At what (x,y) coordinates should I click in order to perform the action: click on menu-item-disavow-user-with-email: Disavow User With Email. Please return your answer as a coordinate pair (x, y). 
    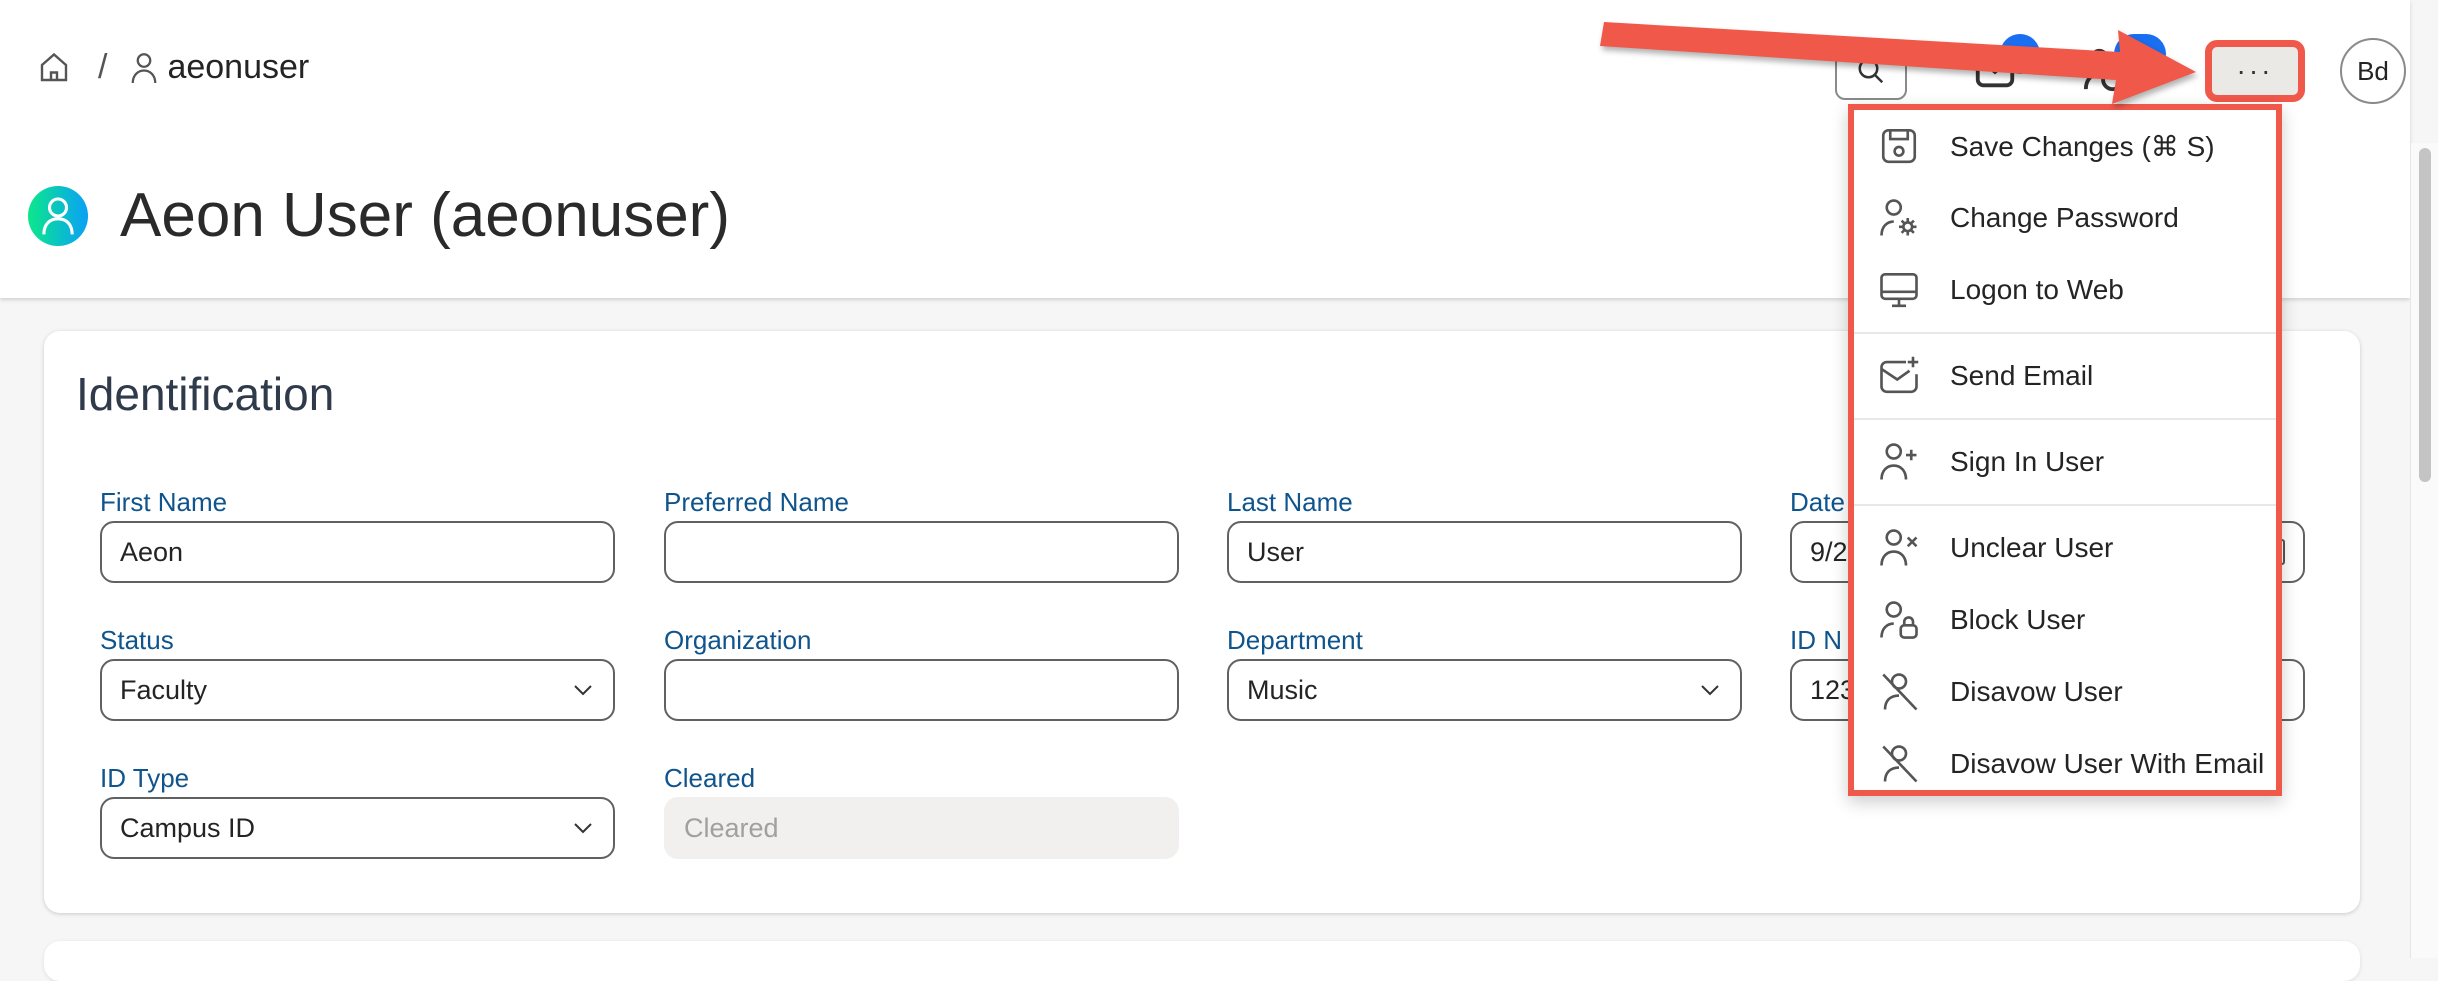
    Looking at the image, I should click on (2065, 764).